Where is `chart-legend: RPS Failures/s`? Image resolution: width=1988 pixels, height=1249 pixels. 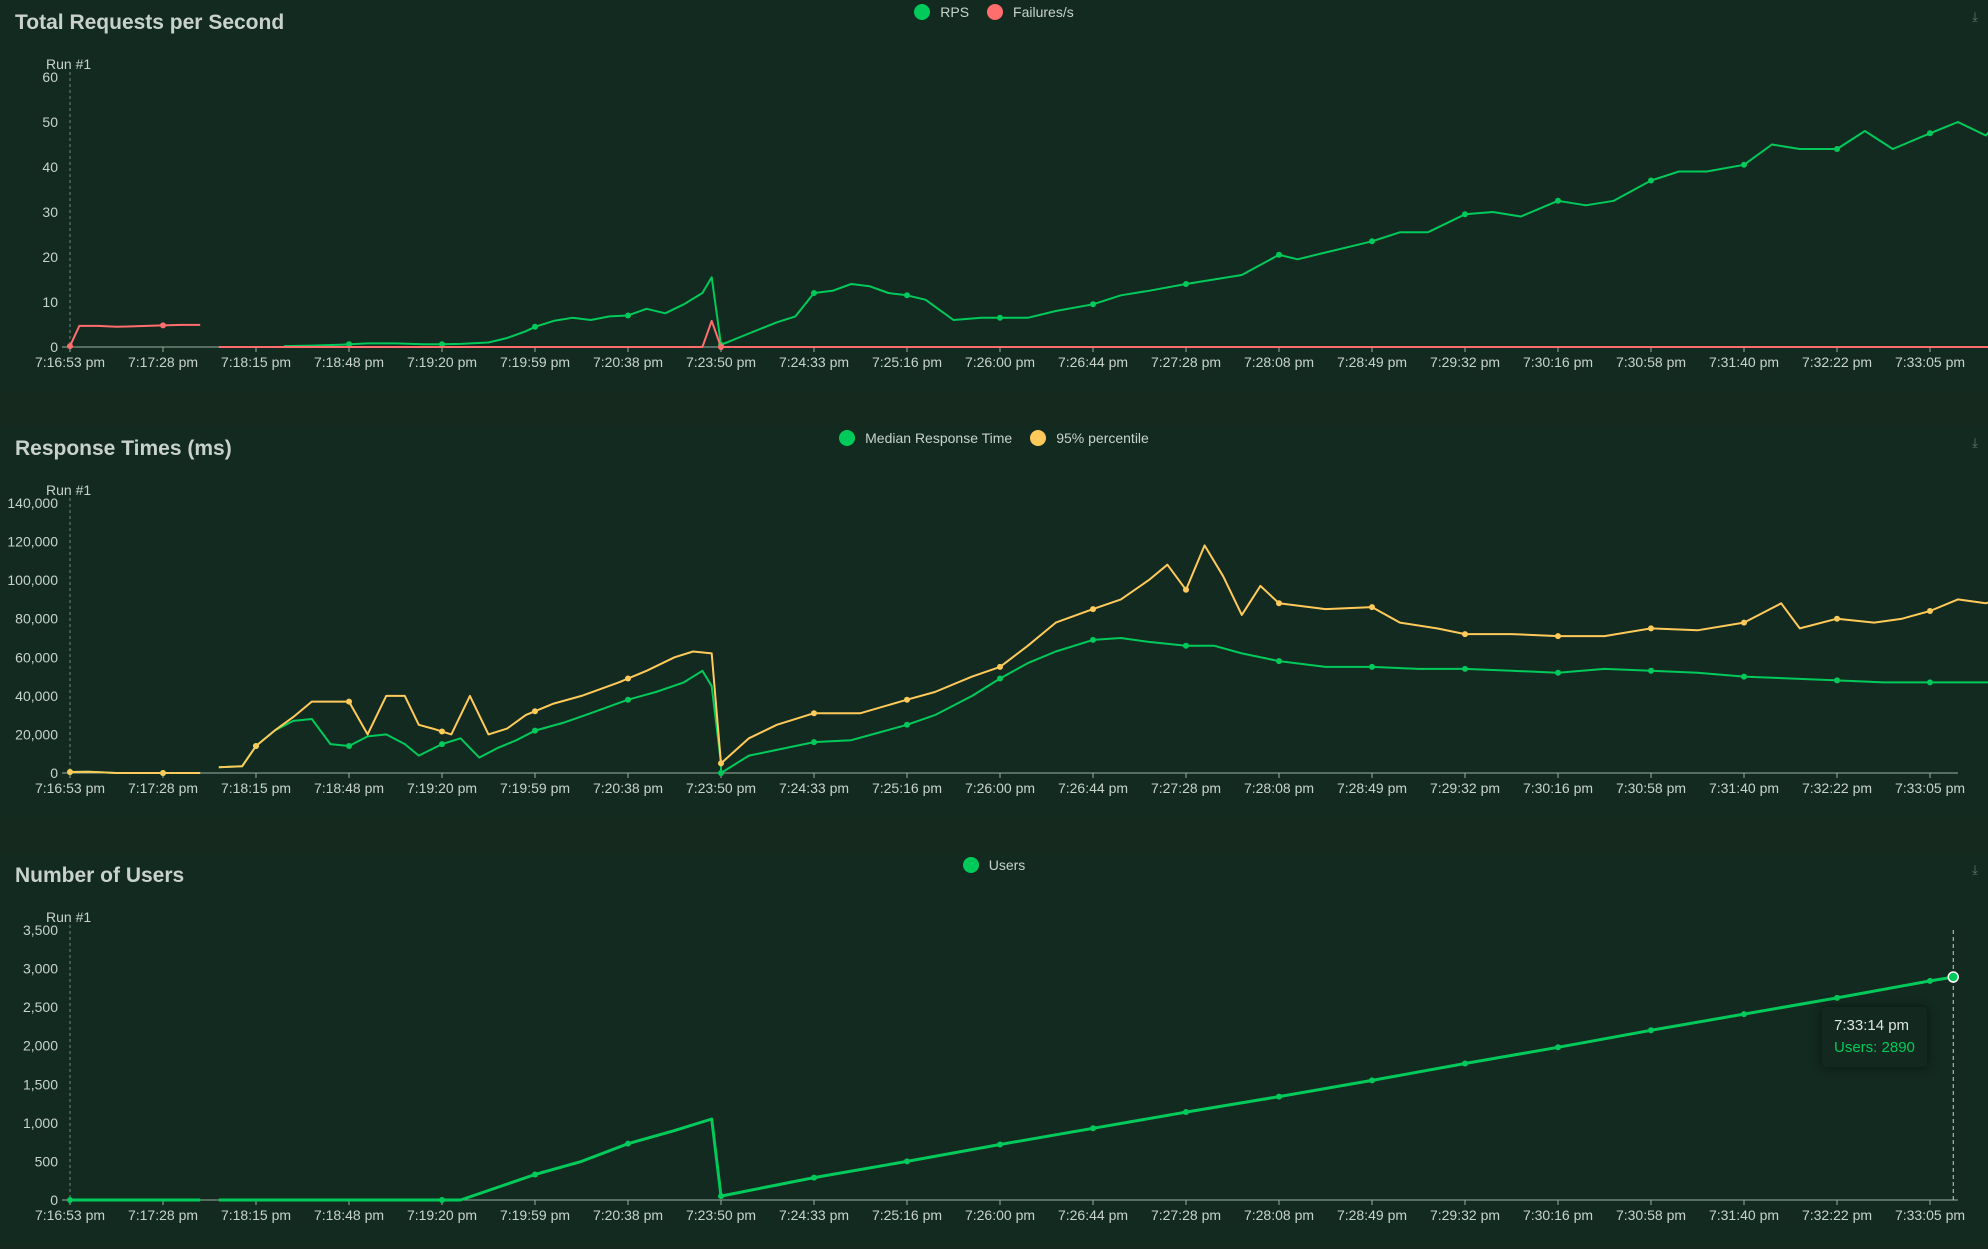 chart-legend: RPS Failures/s is located at coordinates (994, 12).